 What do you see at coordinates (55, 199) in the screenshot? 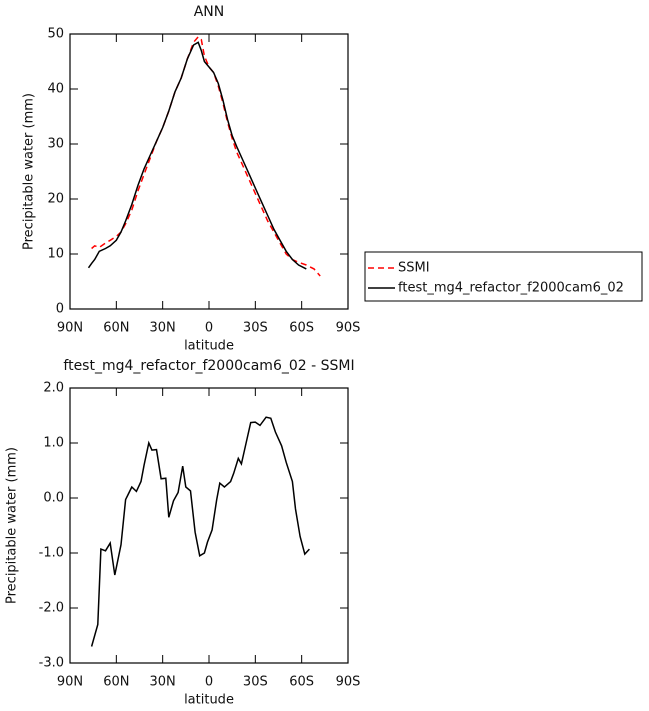
I see `y-tick-label: 20` at bounding box center [55, 199].